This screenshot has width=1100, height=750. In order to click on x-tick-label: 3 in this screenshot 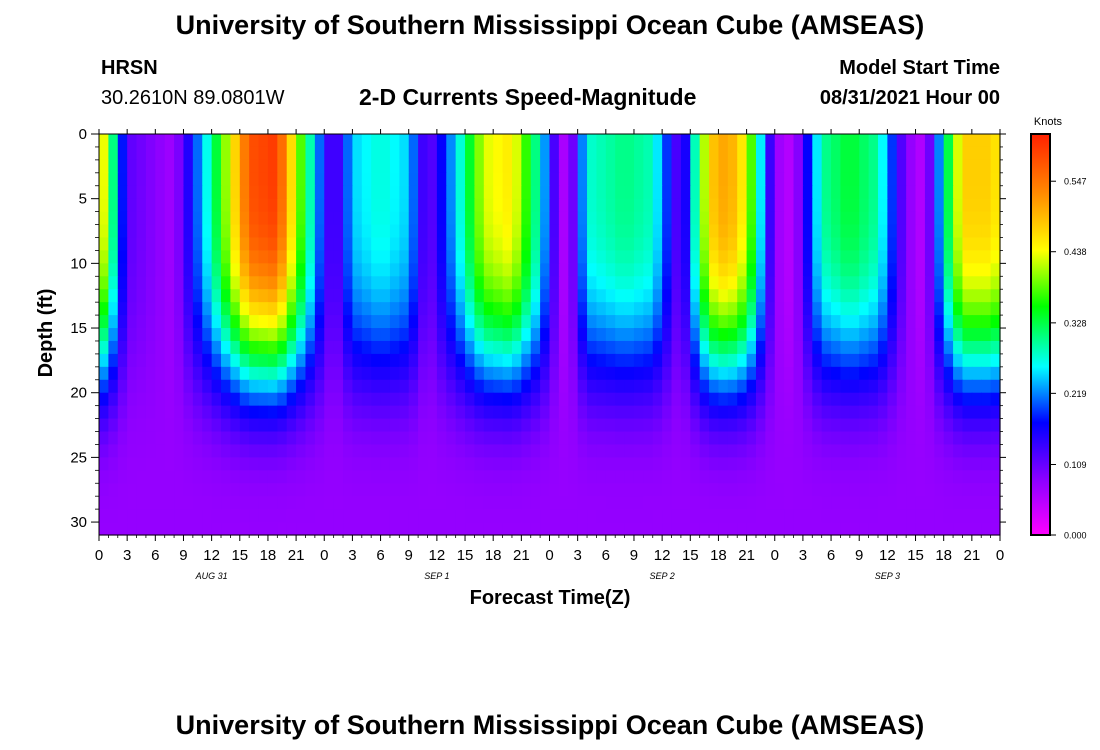, I will do `click(577, 555)`.